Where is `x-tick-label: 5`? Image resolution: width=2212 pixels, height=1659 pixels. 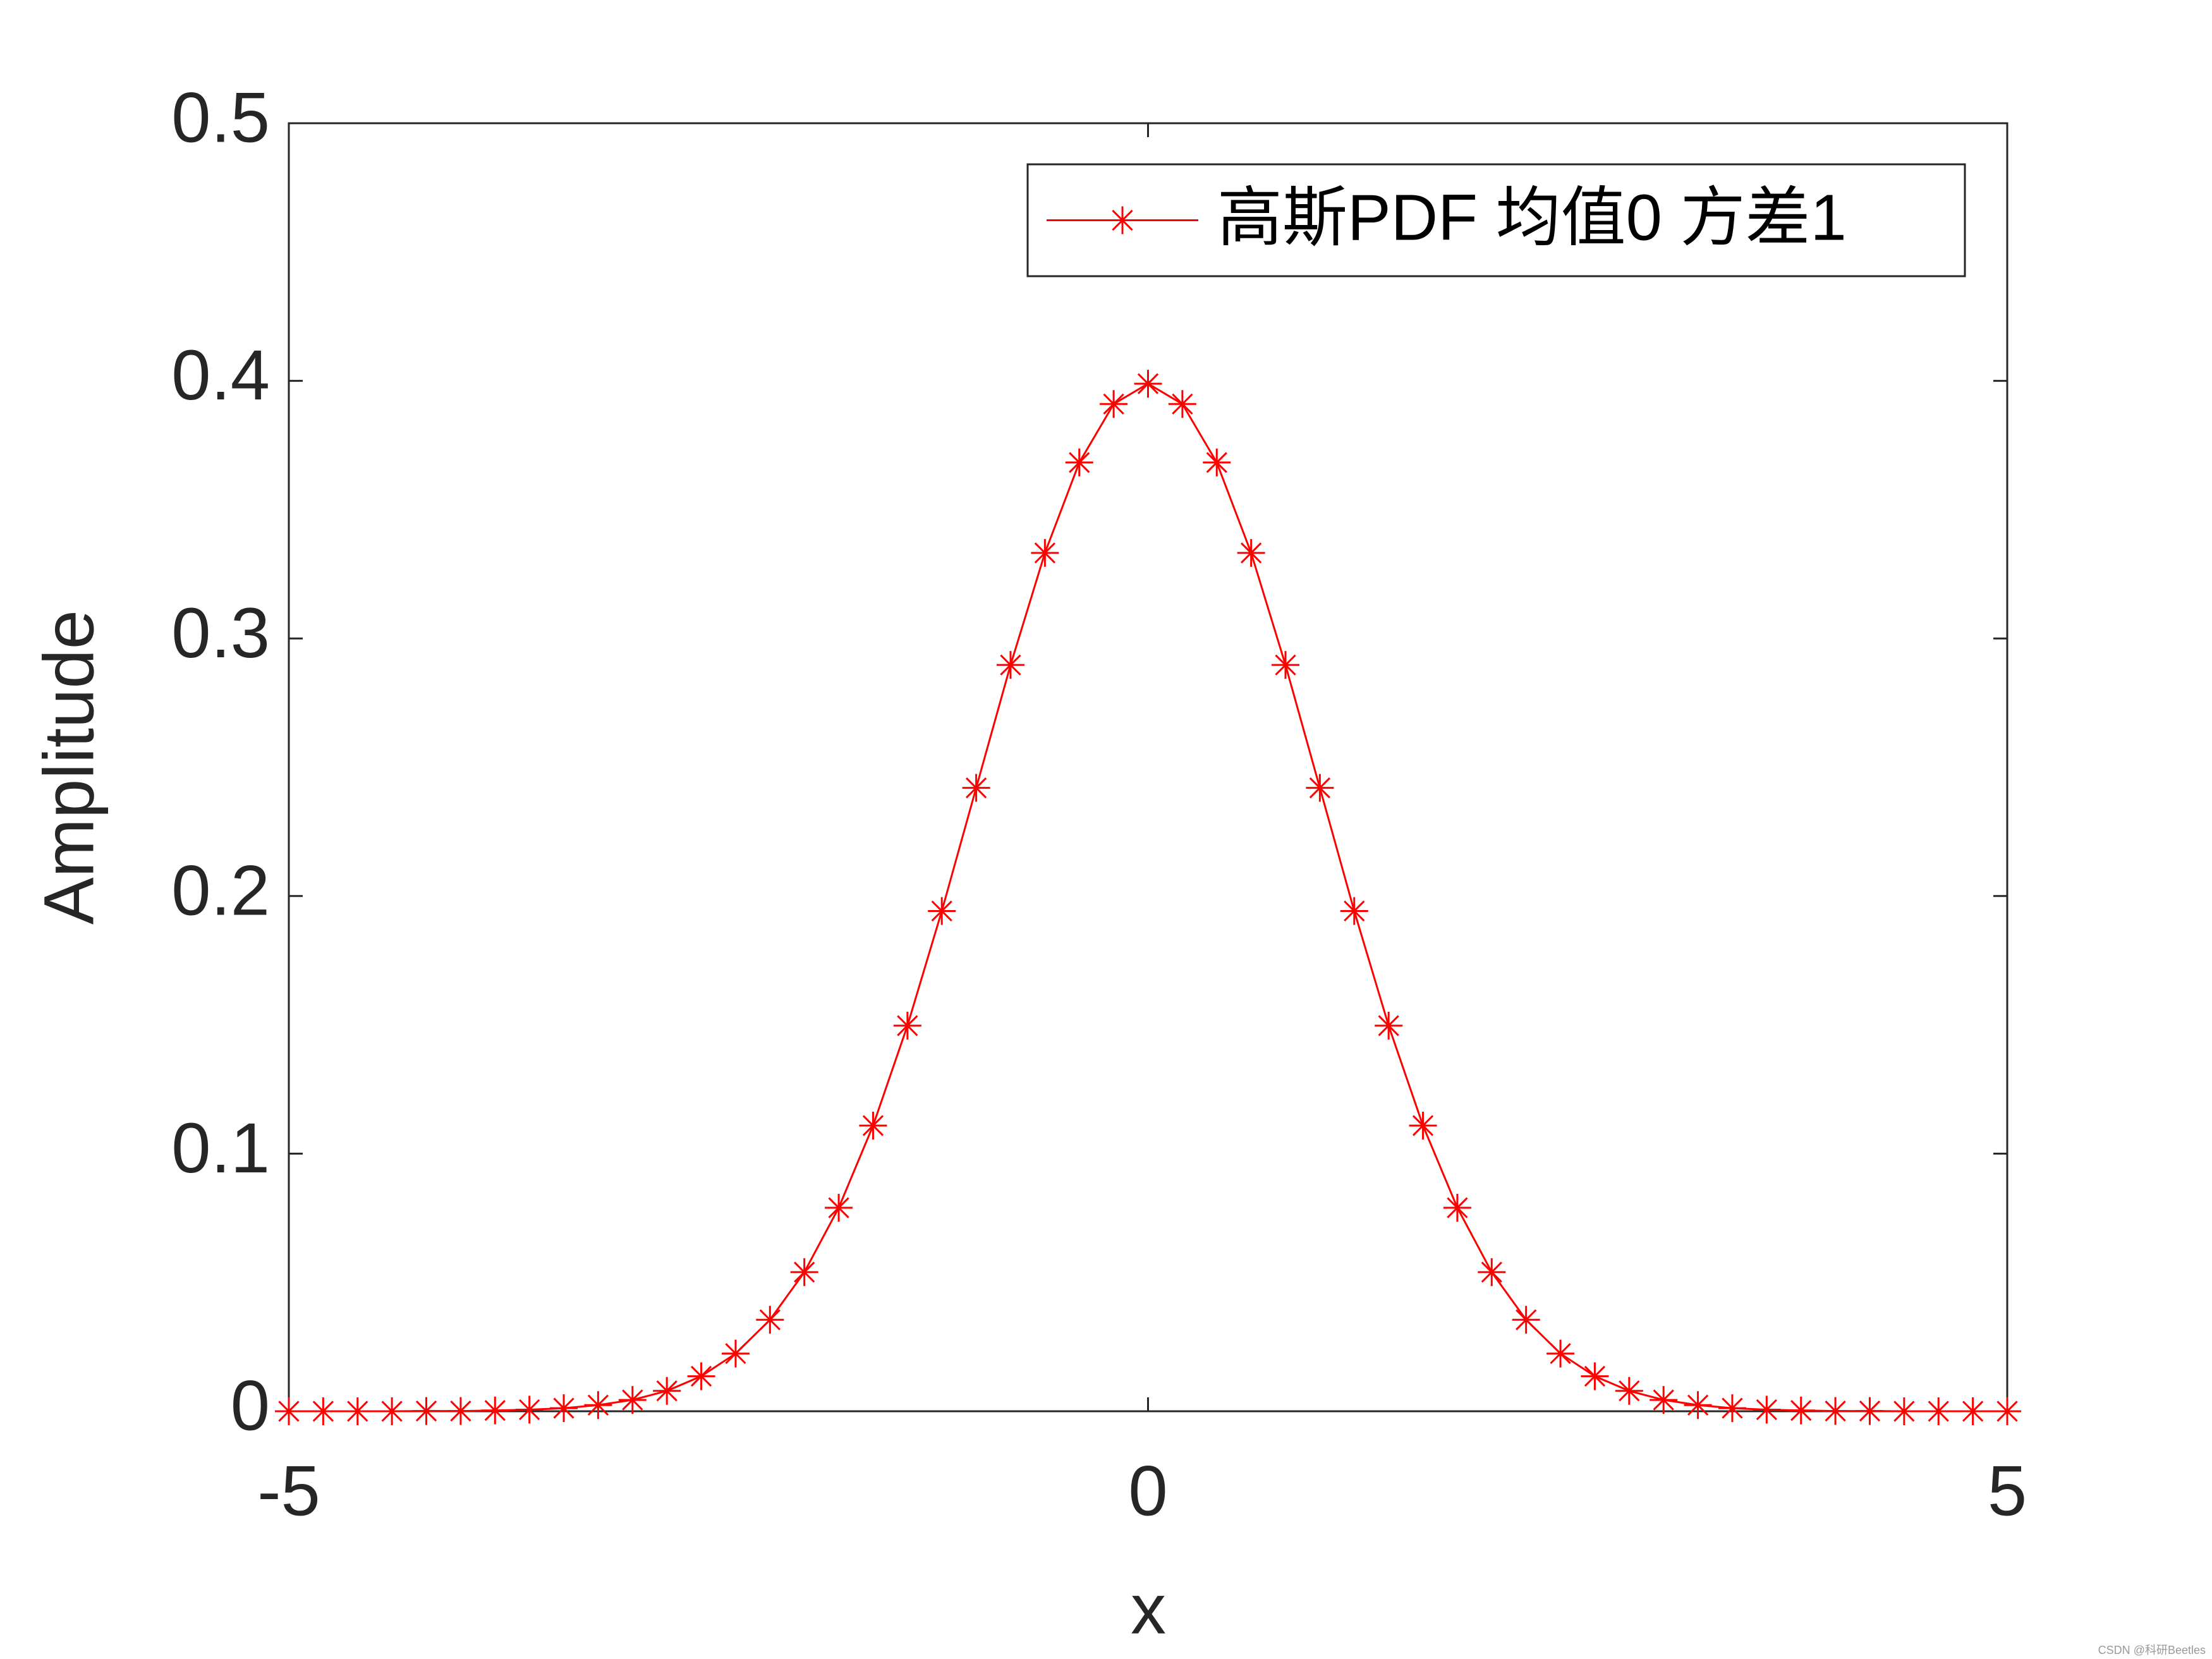
x-tick-label: 5 is located at coordinates (2007, 1491).